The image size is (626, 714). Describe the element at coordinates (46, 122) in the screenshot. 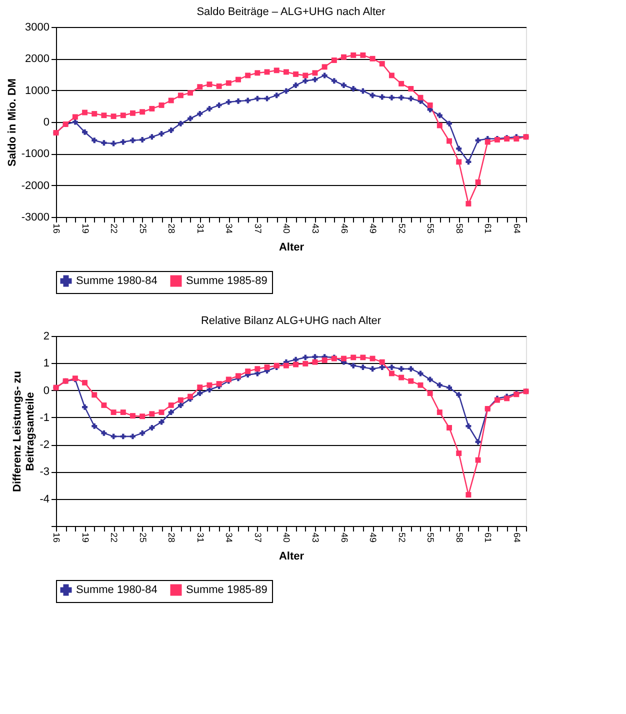

I see `y-tick-label: 0` at that location.